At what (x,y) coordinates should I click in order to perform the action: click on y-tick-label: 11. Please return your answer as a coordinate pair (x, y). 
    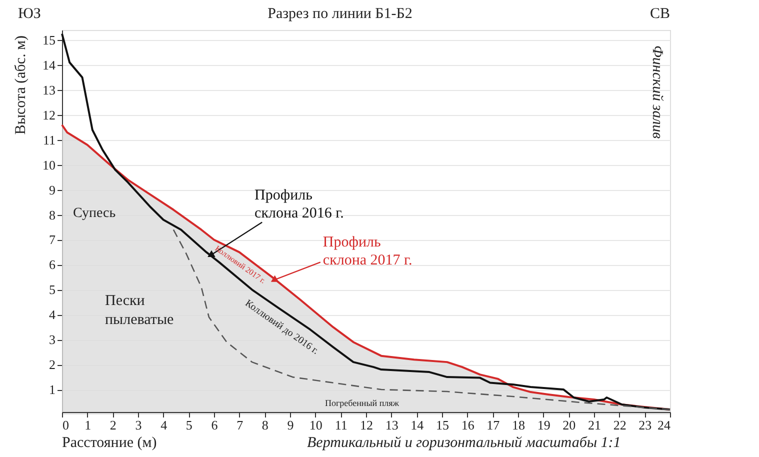
    Looking at the image, I should click on (49, 140).